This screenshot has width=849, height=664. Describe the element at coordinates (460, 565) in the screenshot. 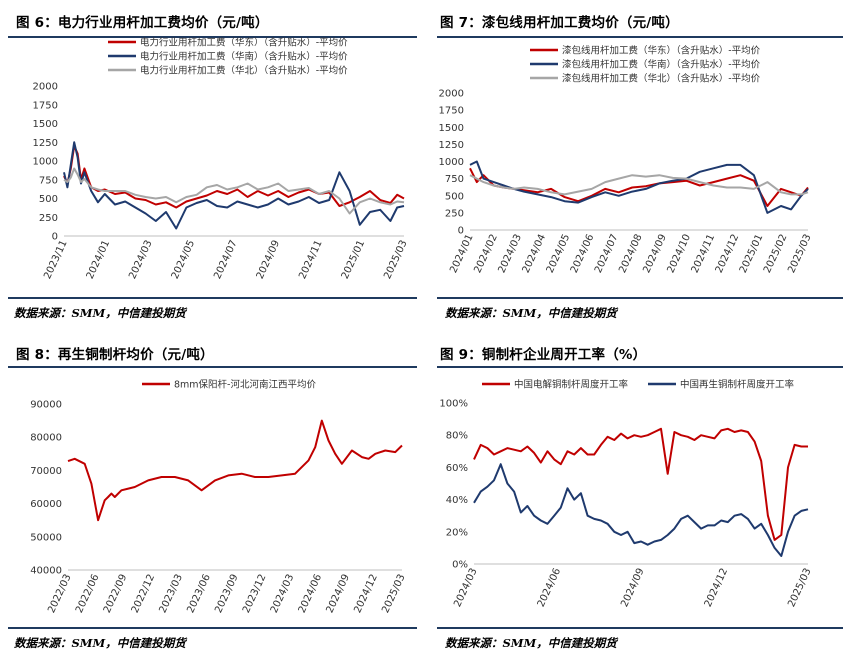

I see `y-tick-label: 0%` at that location.